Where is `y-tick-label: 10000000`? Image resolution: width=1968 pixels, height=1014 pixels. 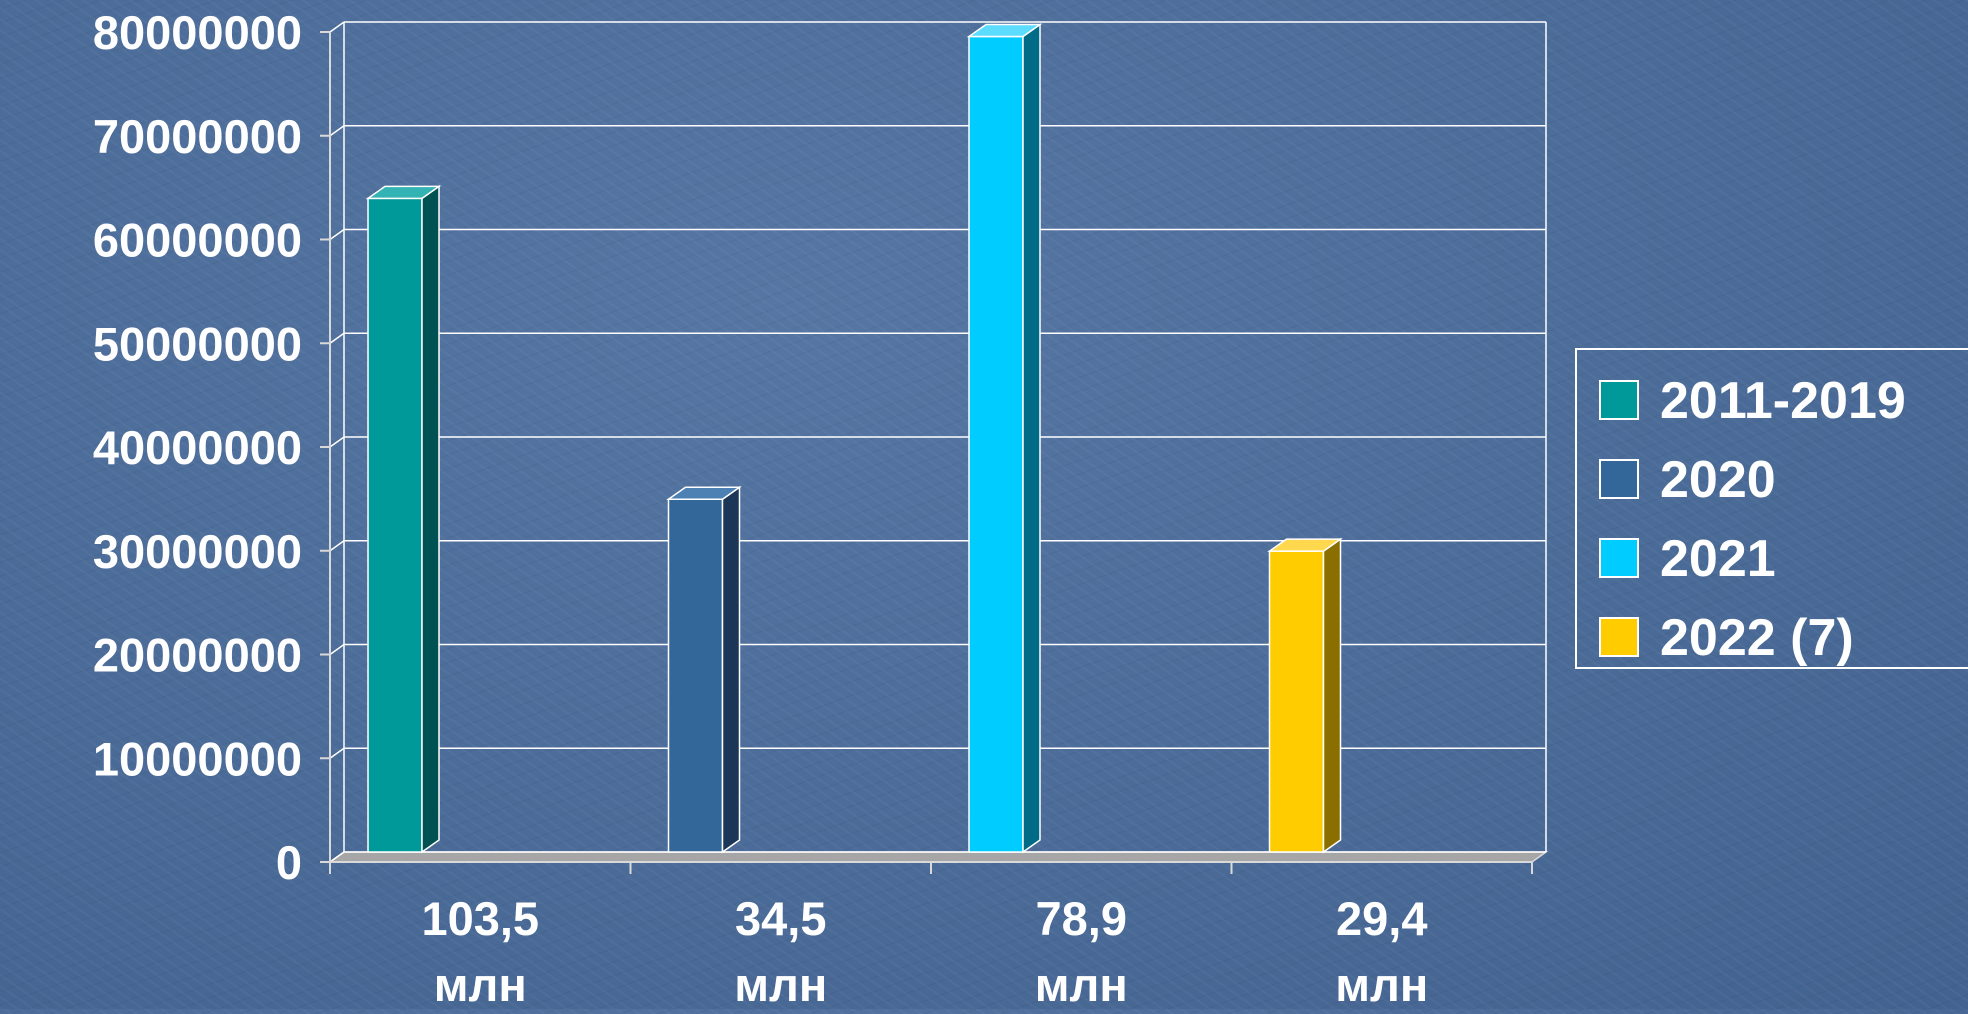 y-tick-label: 10000000 is located at coordinates (197, 758).